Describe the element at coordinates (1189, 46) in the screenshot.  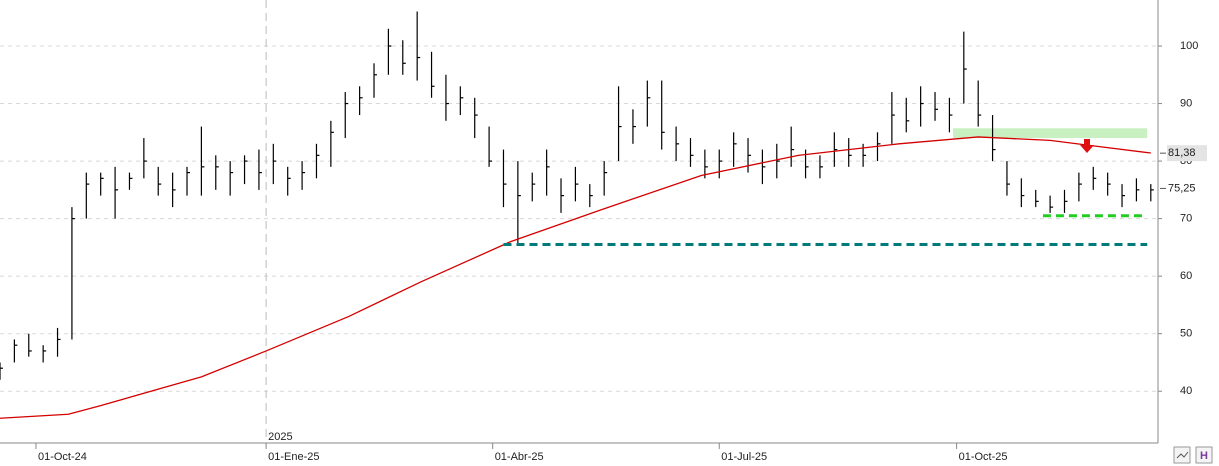
I see `y-tick-label: 100` at that location.